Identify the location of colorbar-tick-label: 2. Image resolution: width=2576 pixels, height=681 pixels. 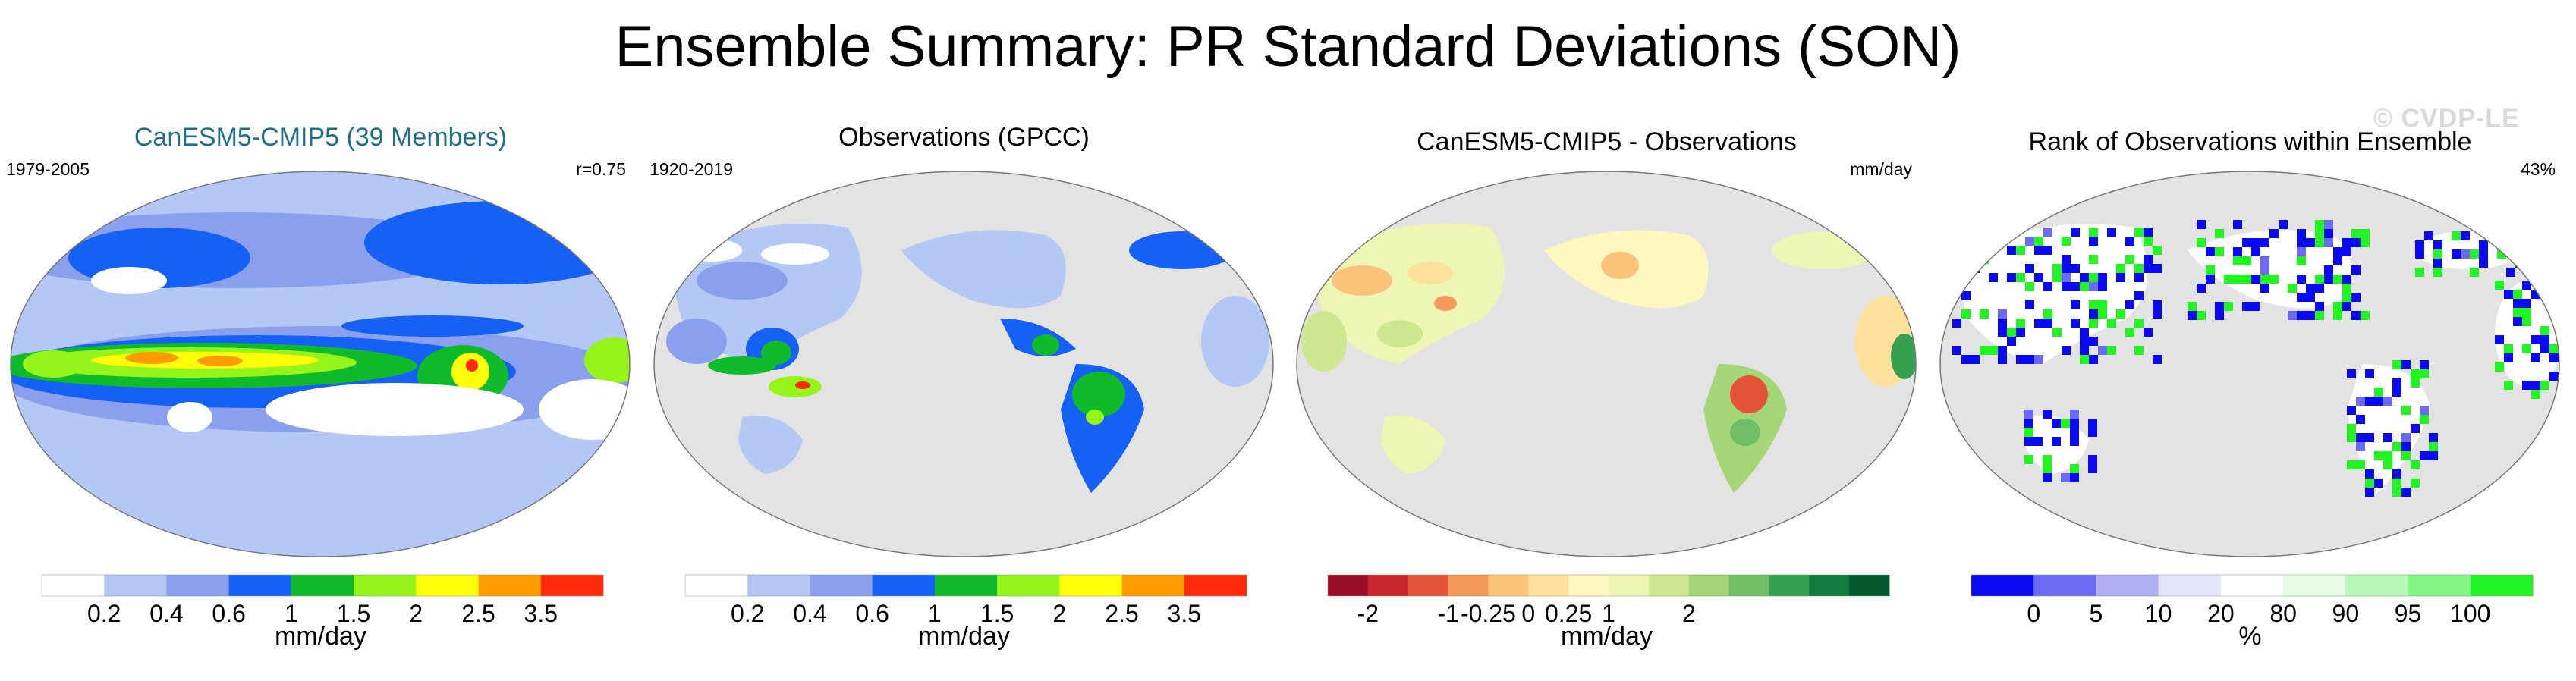
(1059, 613).